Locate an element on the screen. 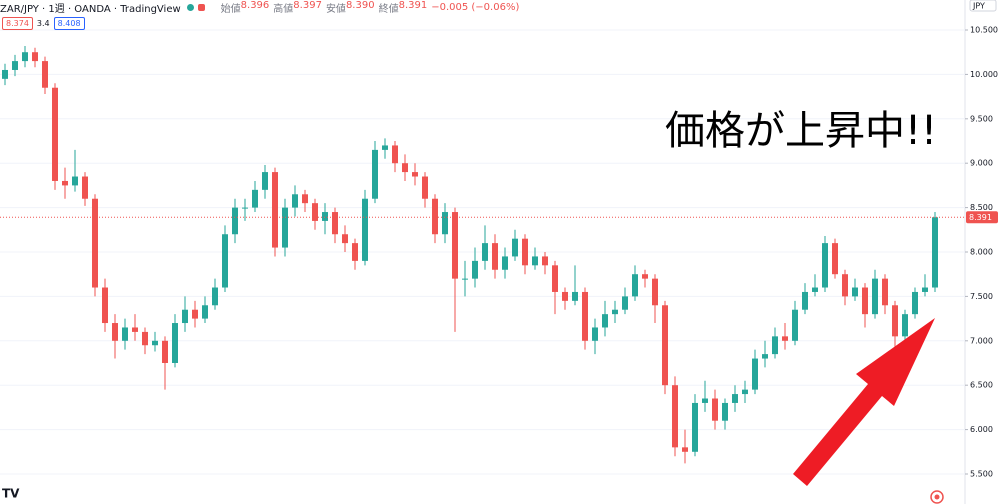 Image resolution: width=1000 pixels, height=504 pixels. legend-value: 8.390 is located at coordinates (360, 5).